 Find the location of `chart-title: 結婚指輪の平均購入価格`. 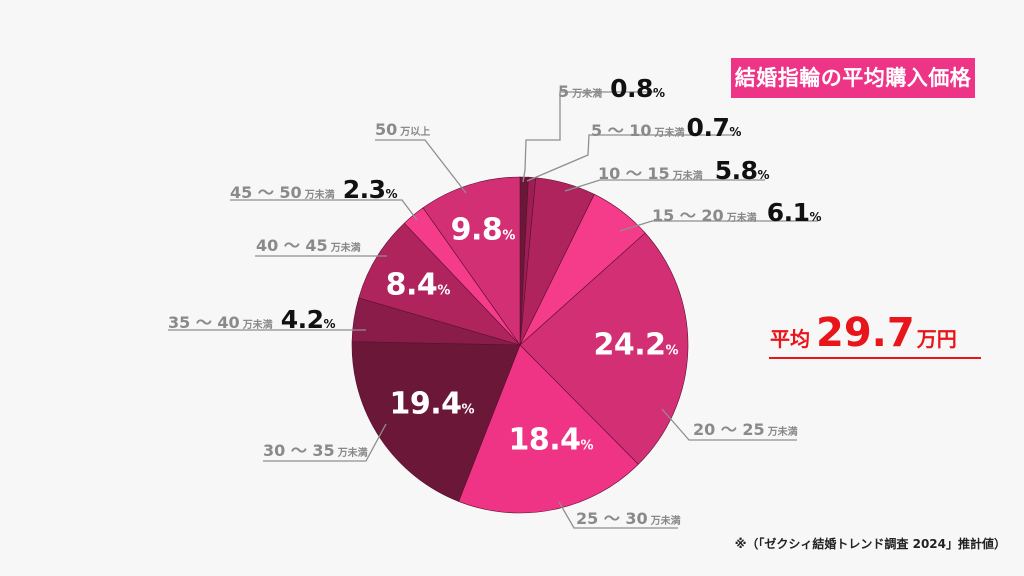

chart-title: 結婚指輪の平均購入価格 is located at coordinates (853, 78).